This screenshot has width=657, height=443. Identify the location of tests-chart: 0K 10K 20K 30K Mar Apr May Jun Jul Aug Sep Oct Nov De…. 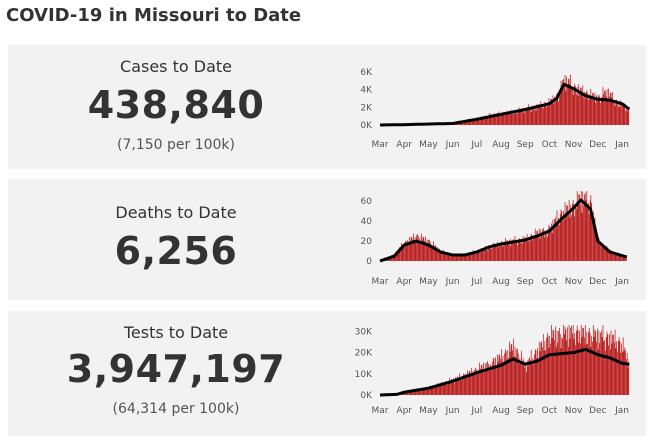
(492, 370).